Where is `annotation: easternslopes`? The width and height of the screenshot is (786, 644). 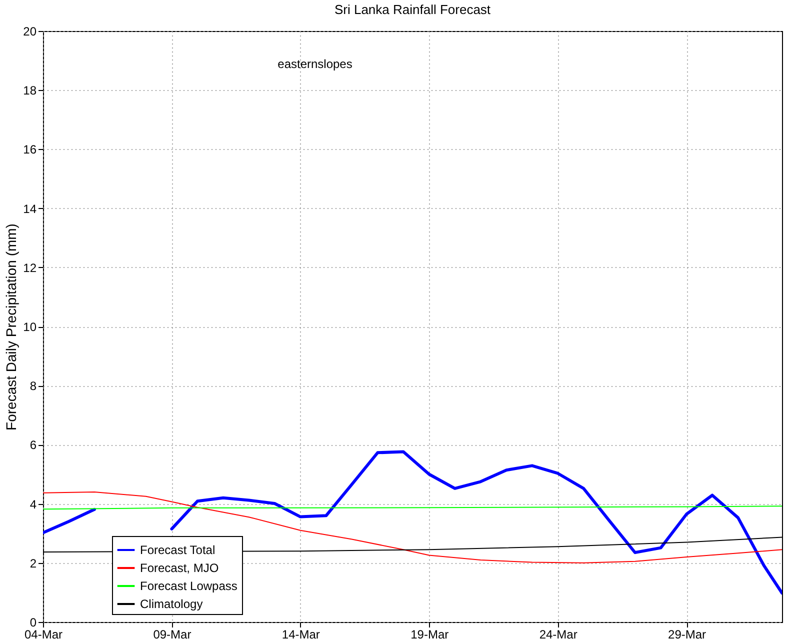
annotation: easternslopes is located at coordinates (315, 64).